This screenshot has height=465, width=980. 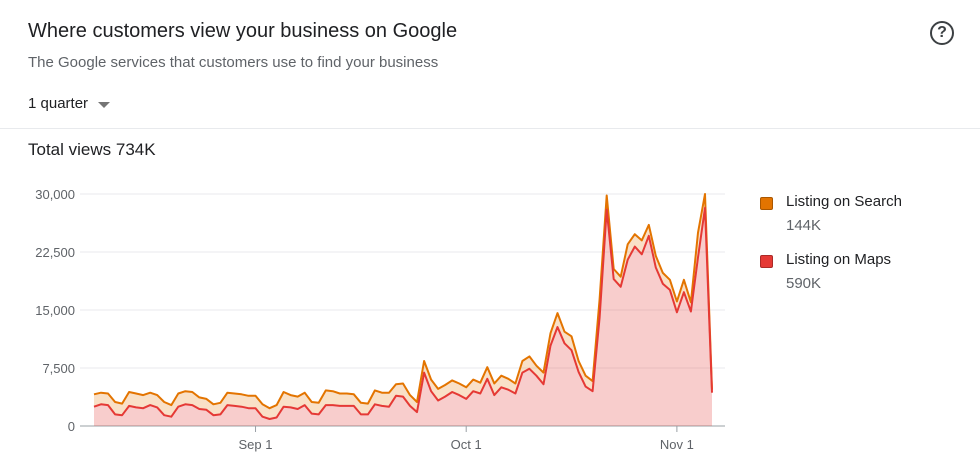 What do you see at coordinates (466, 444) in the screenshot?
I see `x-tick-label: Oct 1` at bounding box center [466, 444].